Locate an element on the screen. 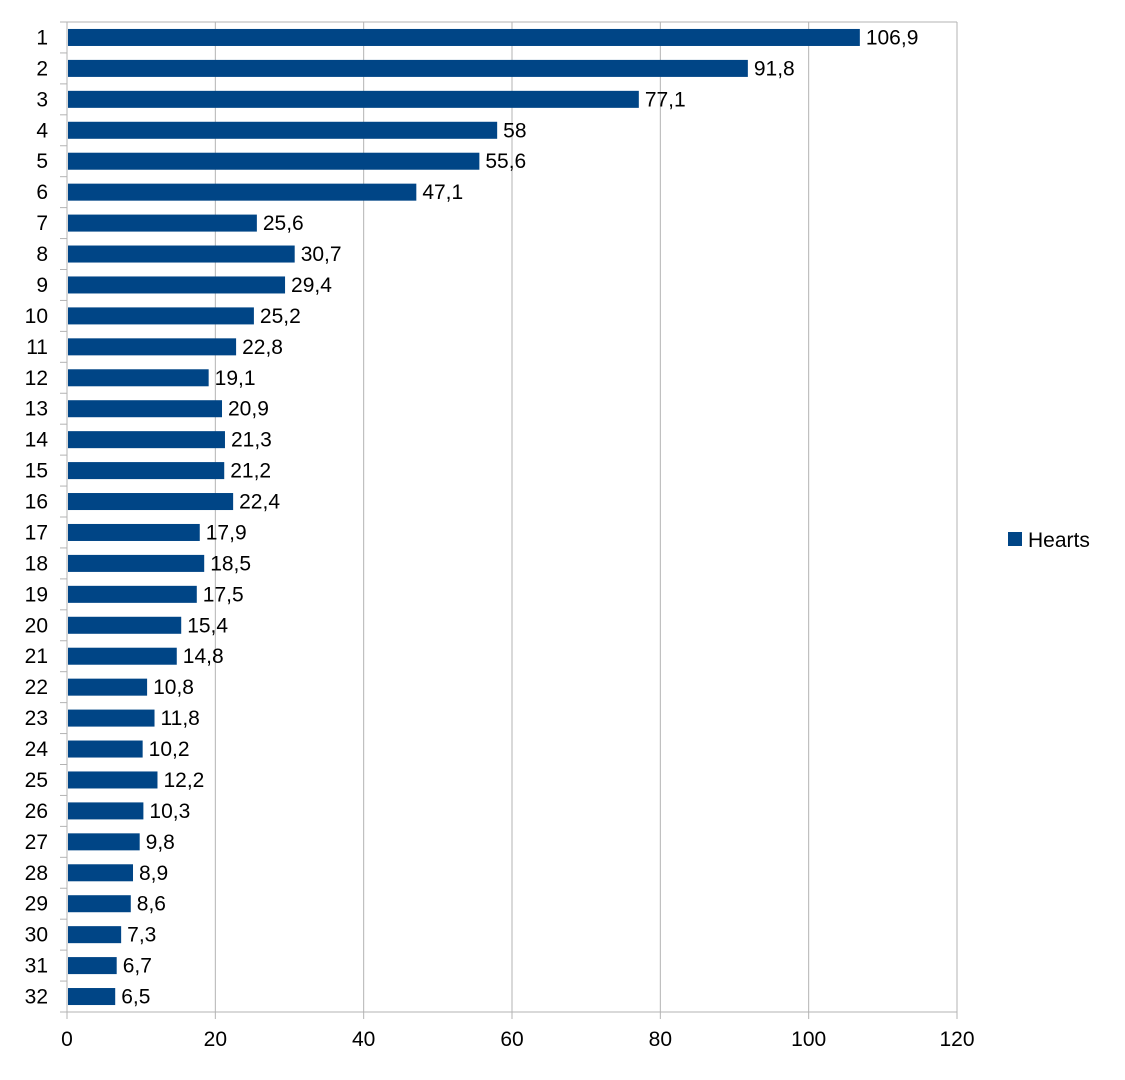 This screenshot has height=1080, width=1125. category-label: 31 is located at coordinates (36, 966).